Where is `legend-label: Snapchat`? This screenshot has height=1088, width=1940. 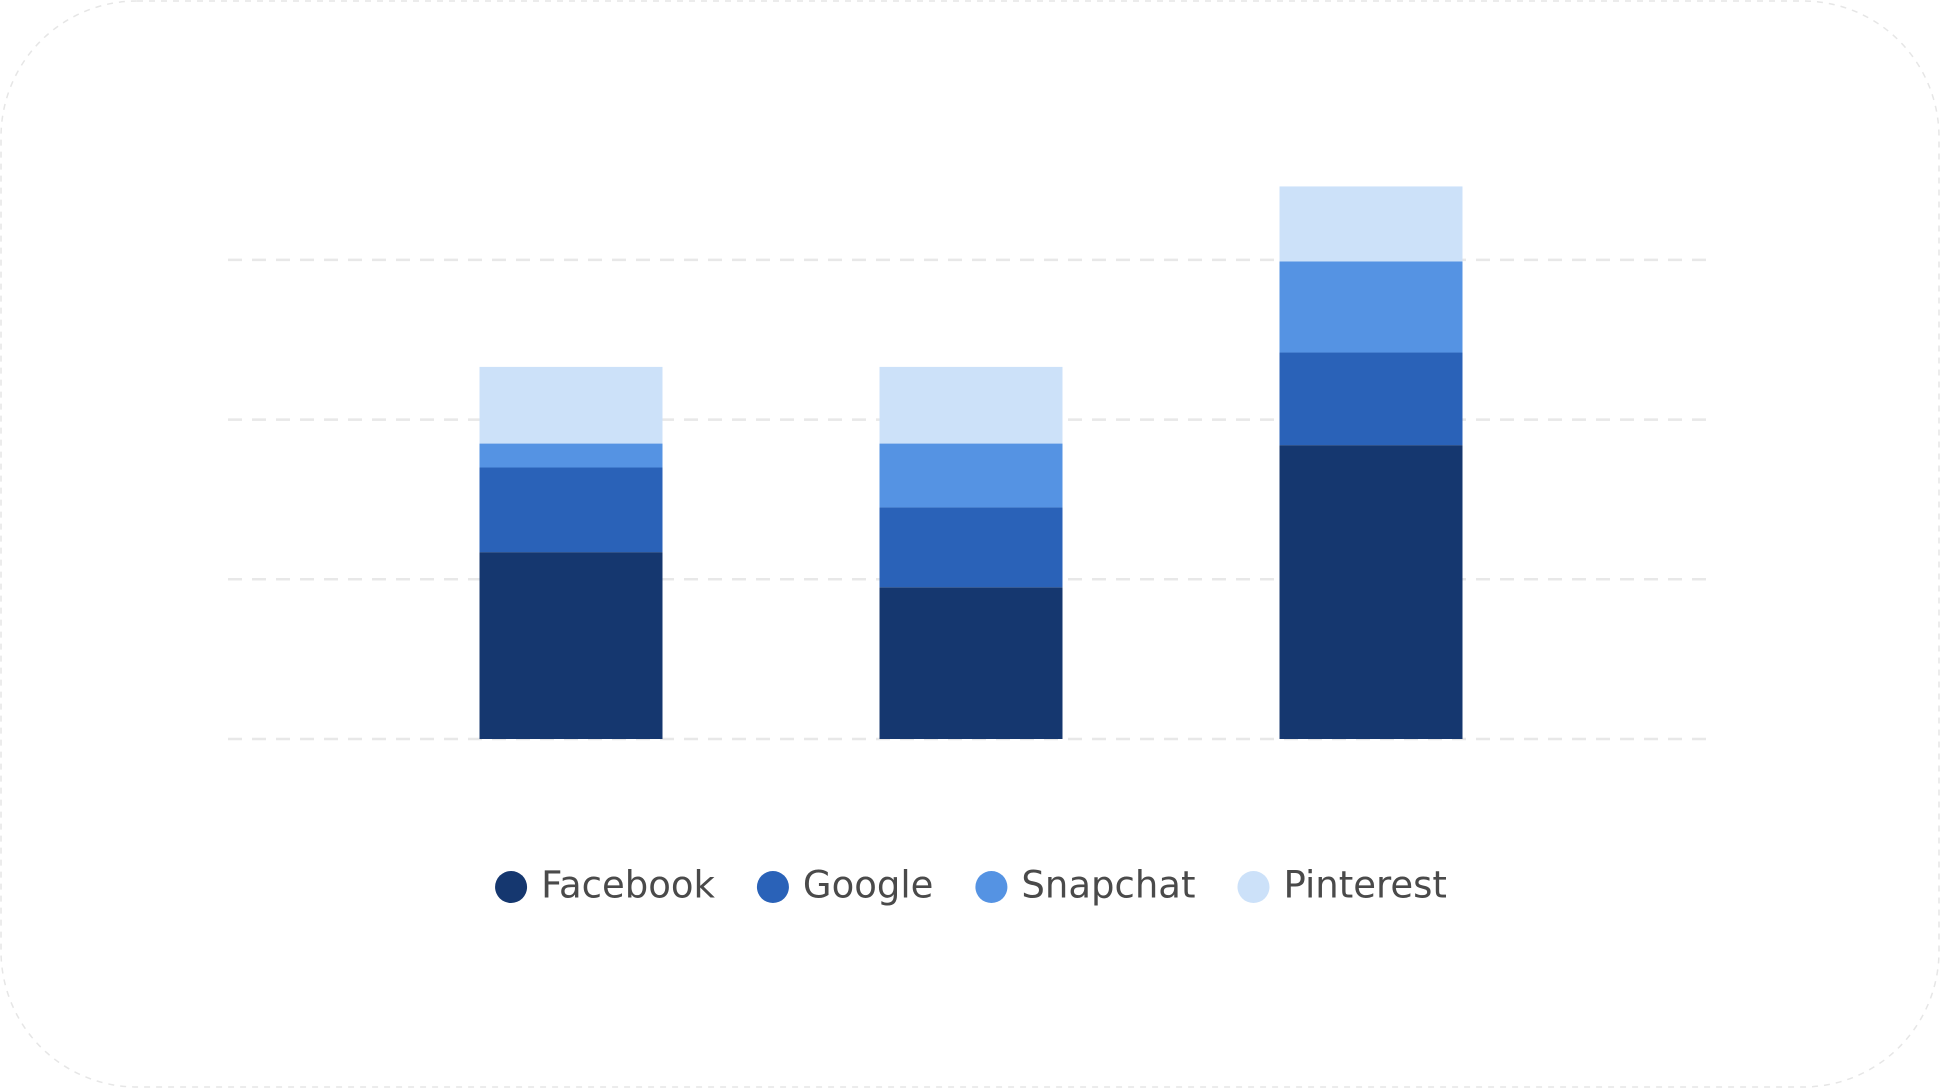
legend-label: Snapchat is located at coordinates (1108, 885).